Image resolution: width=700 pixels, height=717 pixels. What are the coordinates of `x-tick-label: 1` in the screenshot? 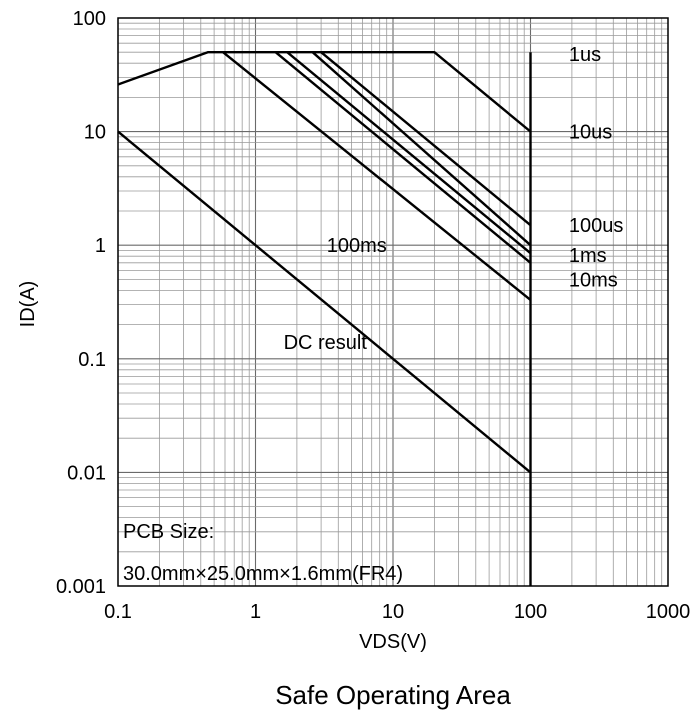 It's located at (255, 612).